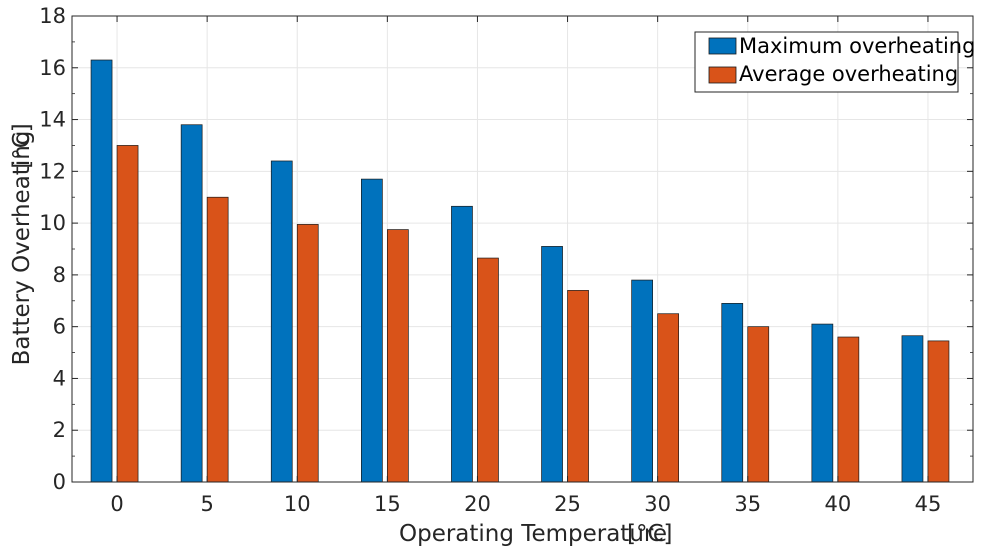 The height and width of the screenshot is (550, 1003). Describe the element at coordinates (533, 534) in the screenshot. I see `x-axis-title: Operating Temperature` at that location.